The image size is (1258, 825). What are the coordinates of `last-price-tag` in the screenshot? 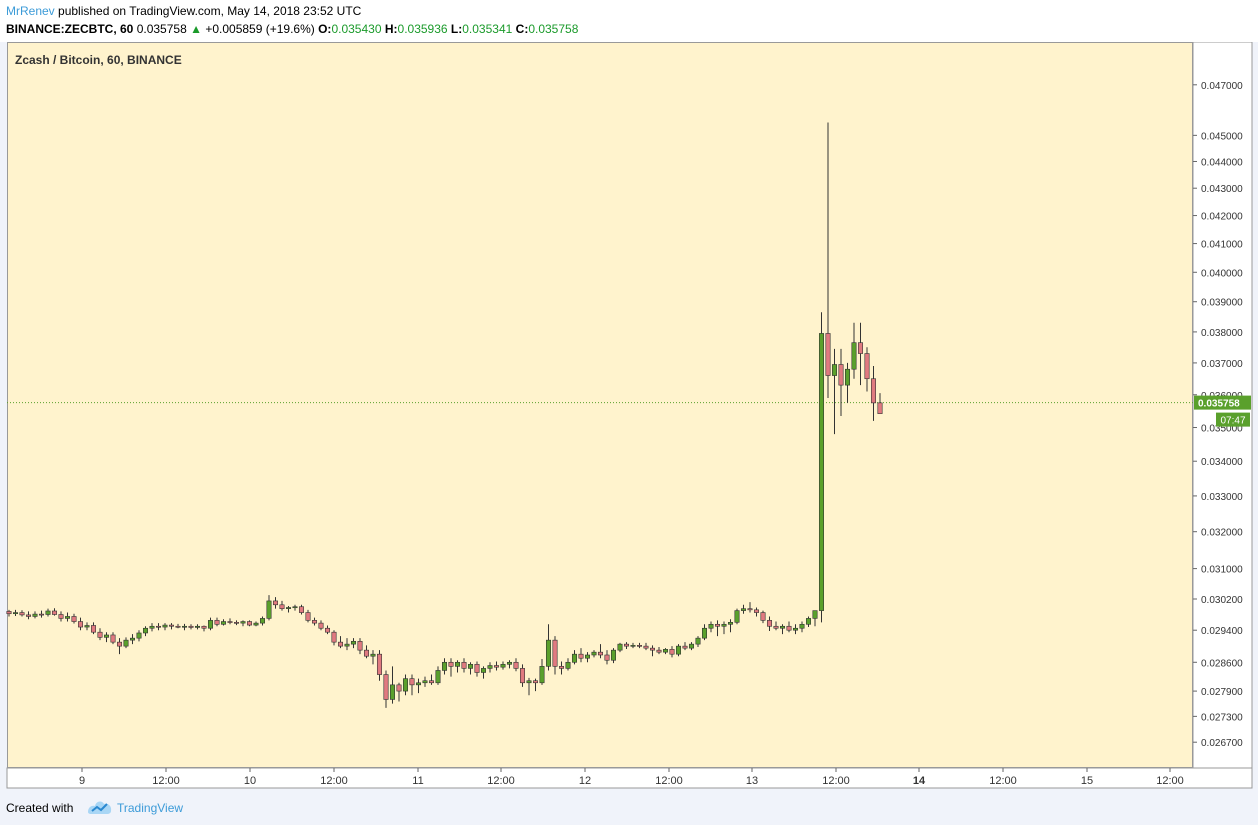 It's located at (1222, 402).